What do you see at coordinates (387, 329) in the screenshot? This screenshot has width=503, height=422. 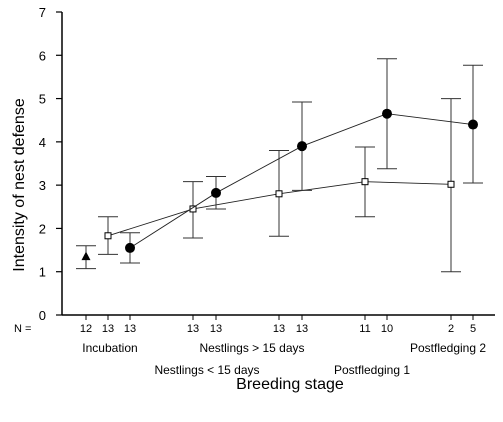 I see `n-label: 10` at bounding box center [387, 329].